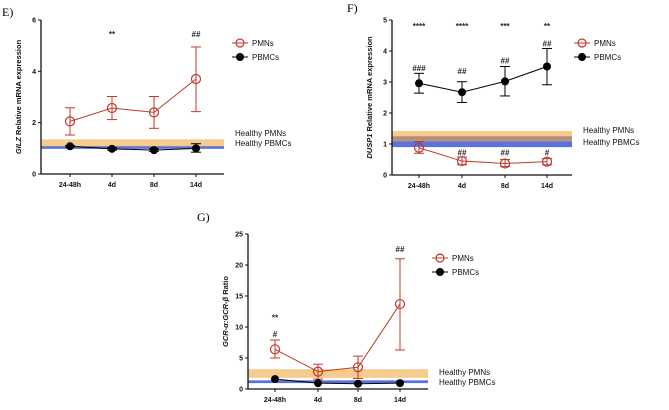 The width and height of the screenshot is (669, 410). Describe the element at coordinates (505, 26) in the screenshot. I see `significance-annotation: ***` at that location.